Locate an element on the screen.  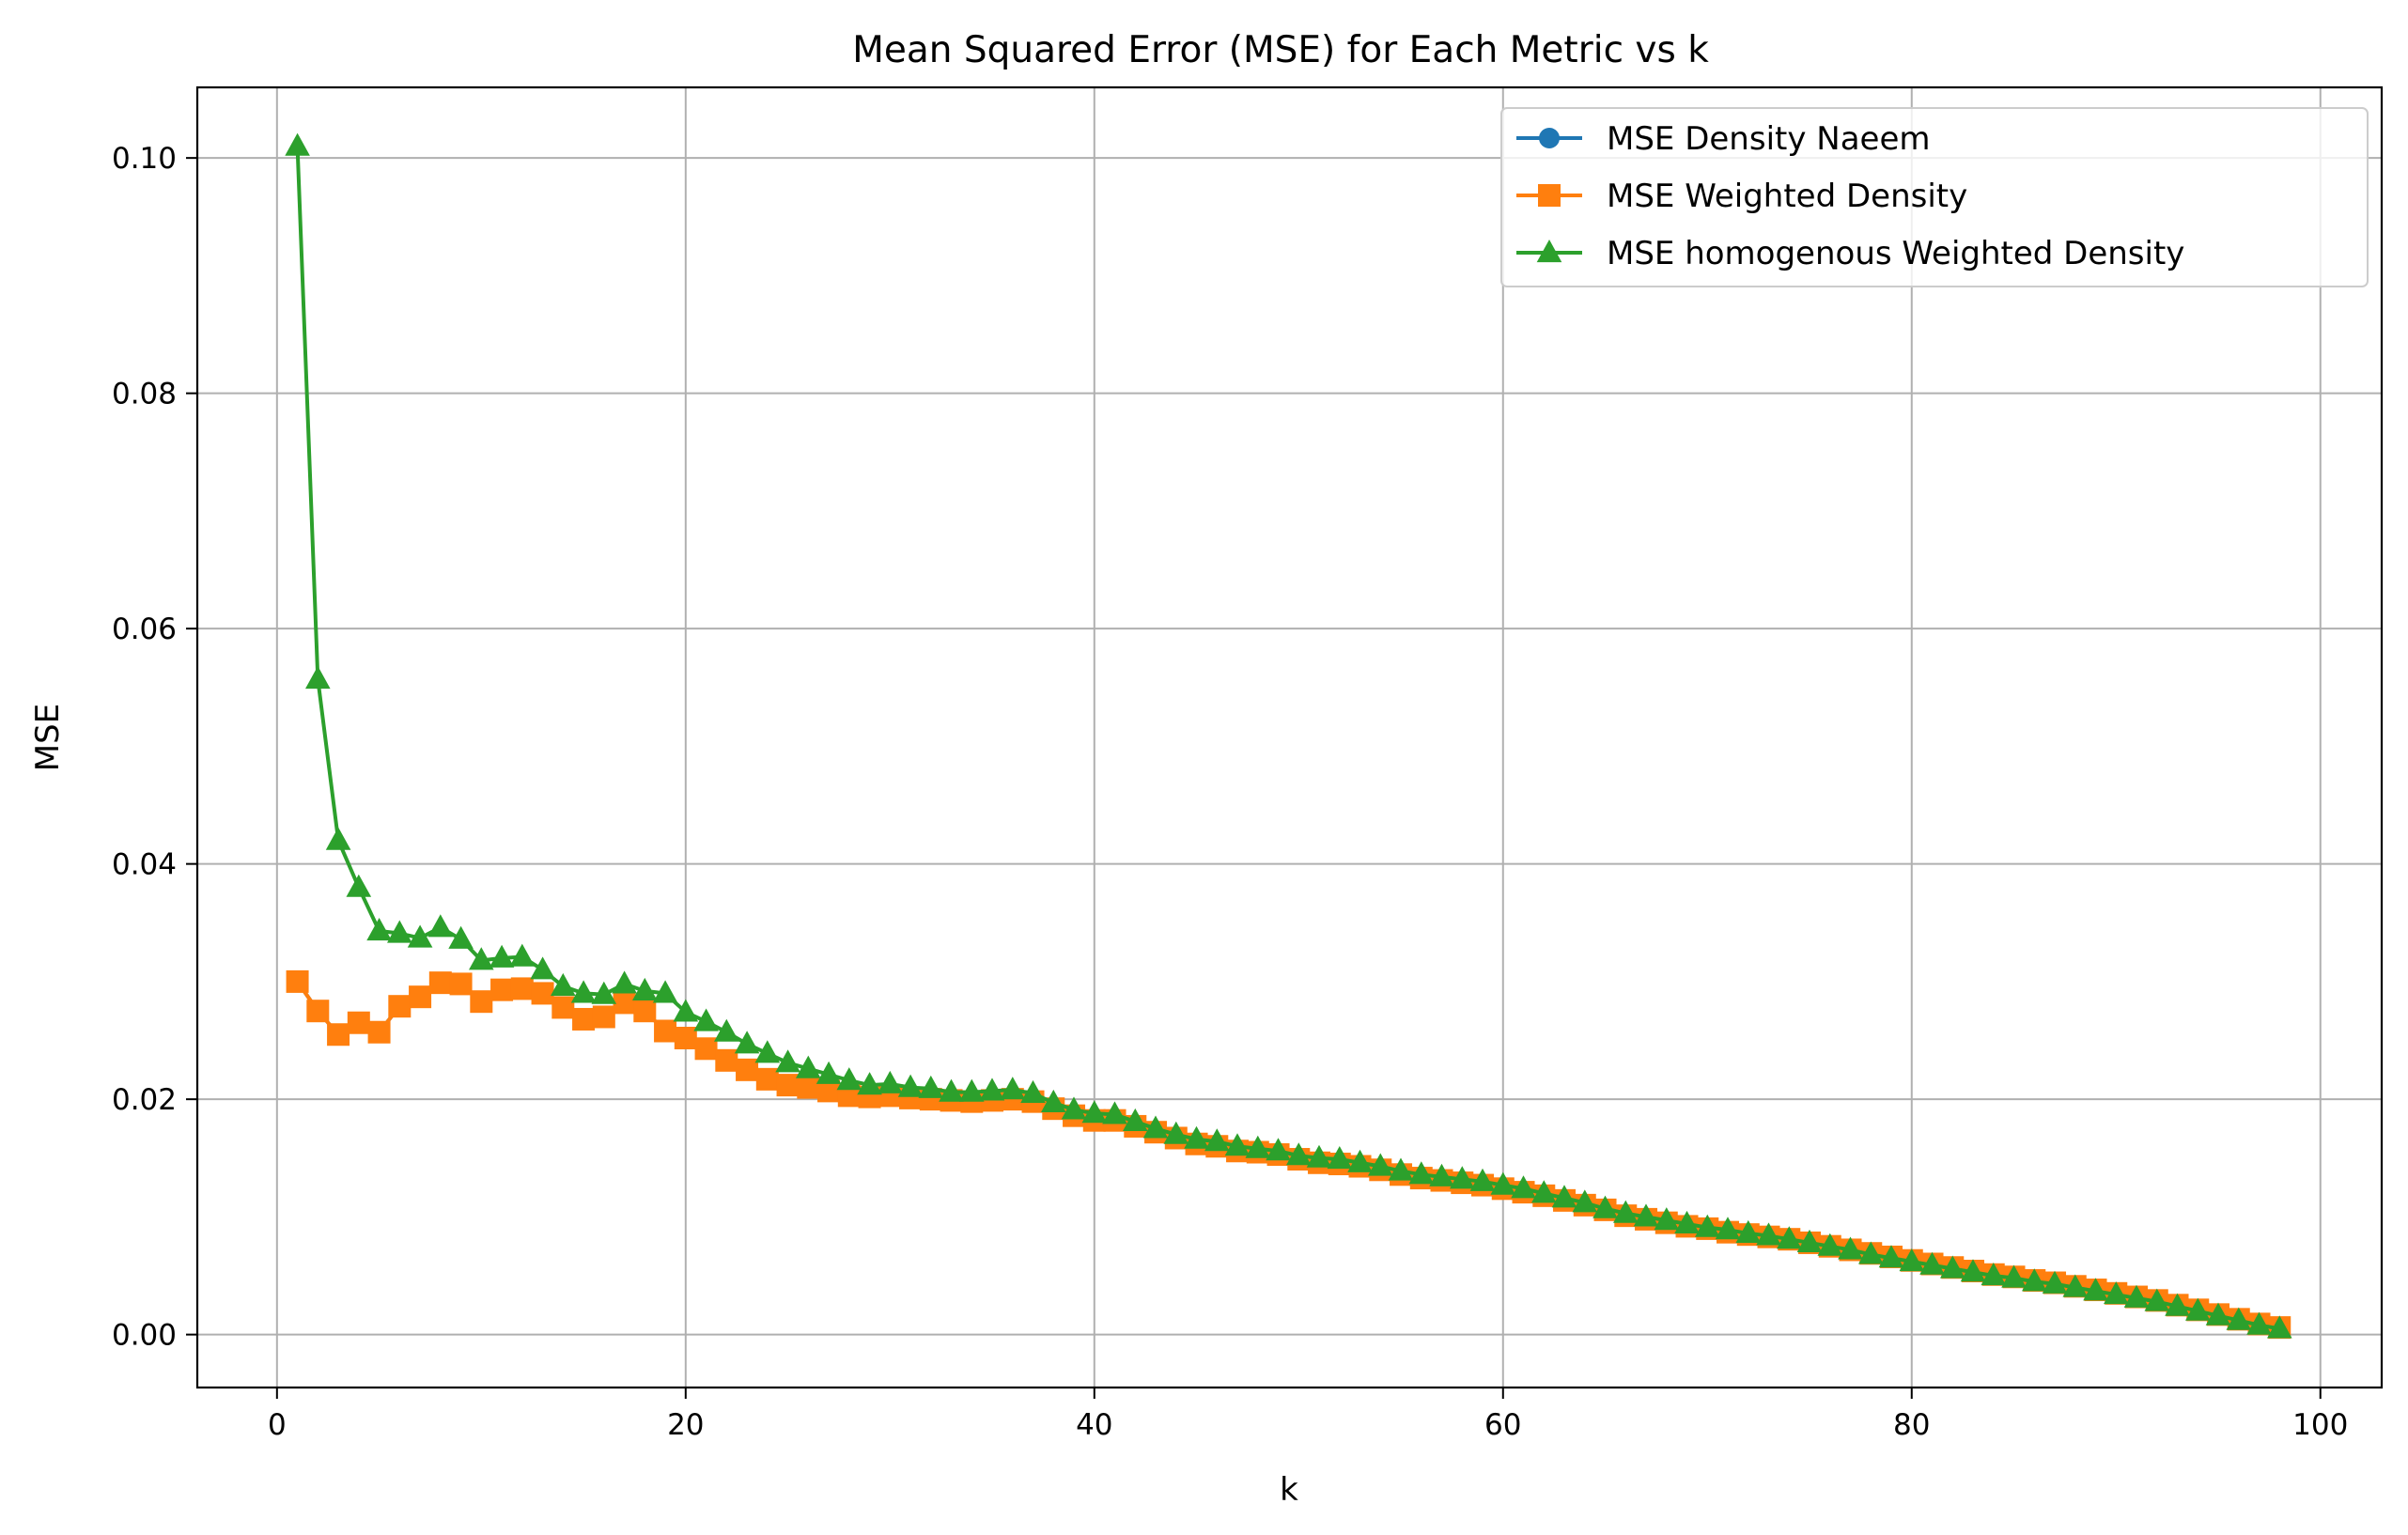
legend-item: MSE Density Naeem is located at coordinates (1723, 139).